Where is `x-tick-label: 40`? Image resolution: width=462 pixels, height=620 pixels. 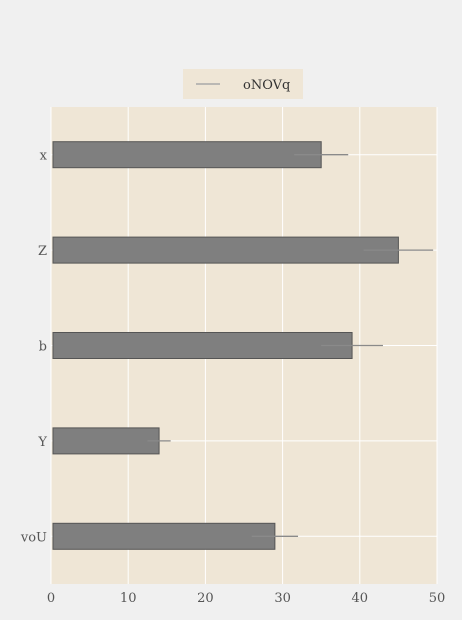 x-tick-label: 40 is located at coordinates (360, 598).